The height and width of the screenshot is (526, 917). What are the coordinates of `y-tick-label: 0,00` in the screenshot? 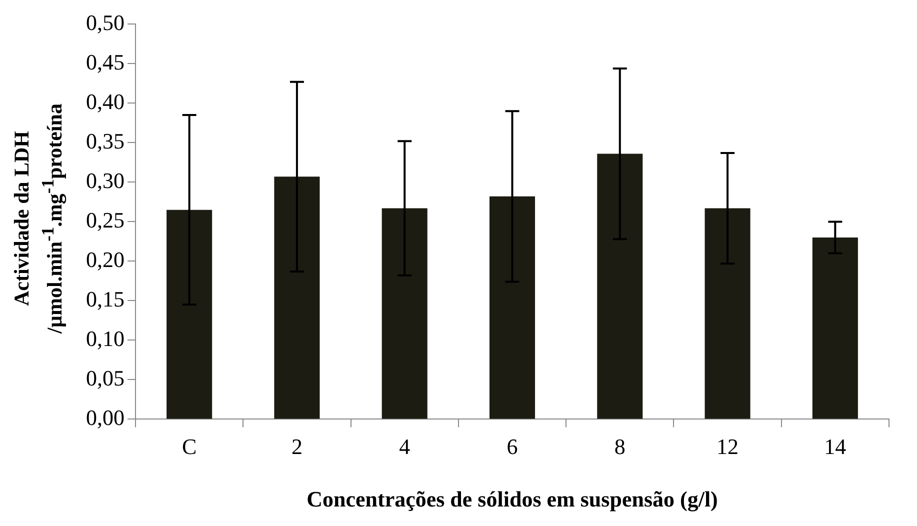 It's located at (105, 417).